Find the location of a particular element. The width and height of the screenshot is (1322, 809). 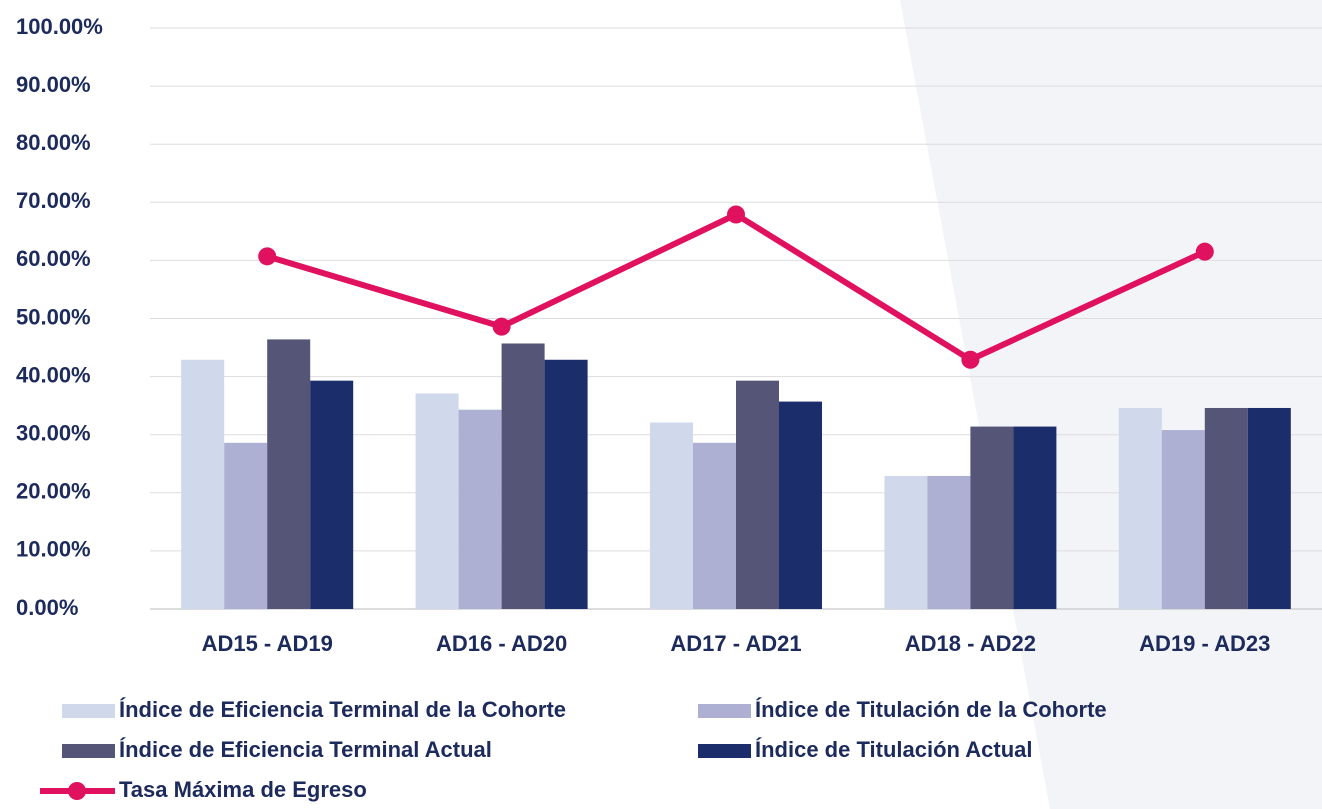

y-tick-label: 20.00% is located at coordinates (53, 491).